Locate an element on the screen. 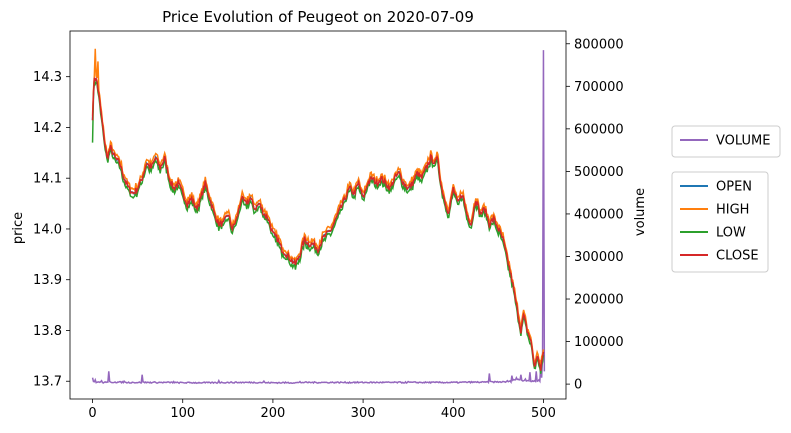 This screenshot has height=433, width=791. legend-label-open: OPEN is located at coordinates (734, 187).